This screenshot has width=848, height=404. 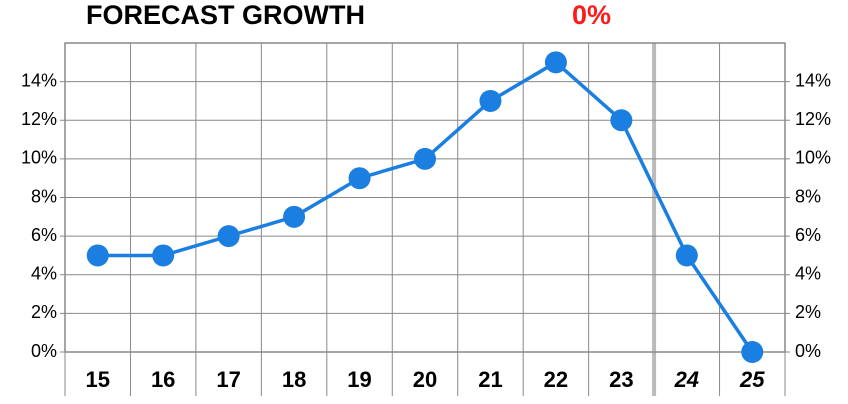 What do you see at coordinates (39, 80) in the screenshot?
I see `y-tick-label: 14%` at bounding box center [39, 80].